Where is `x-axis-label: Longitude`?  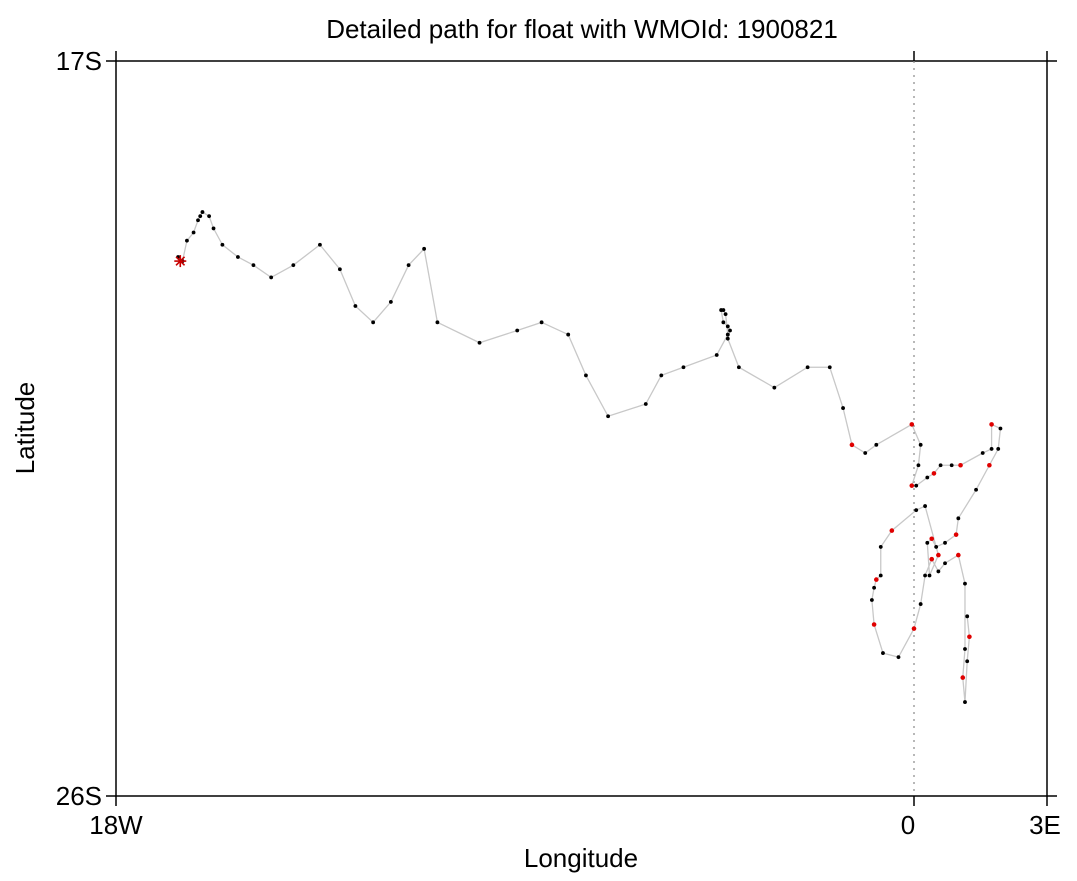 x-axis-label: Longitude is located at coordinates (581, 858).